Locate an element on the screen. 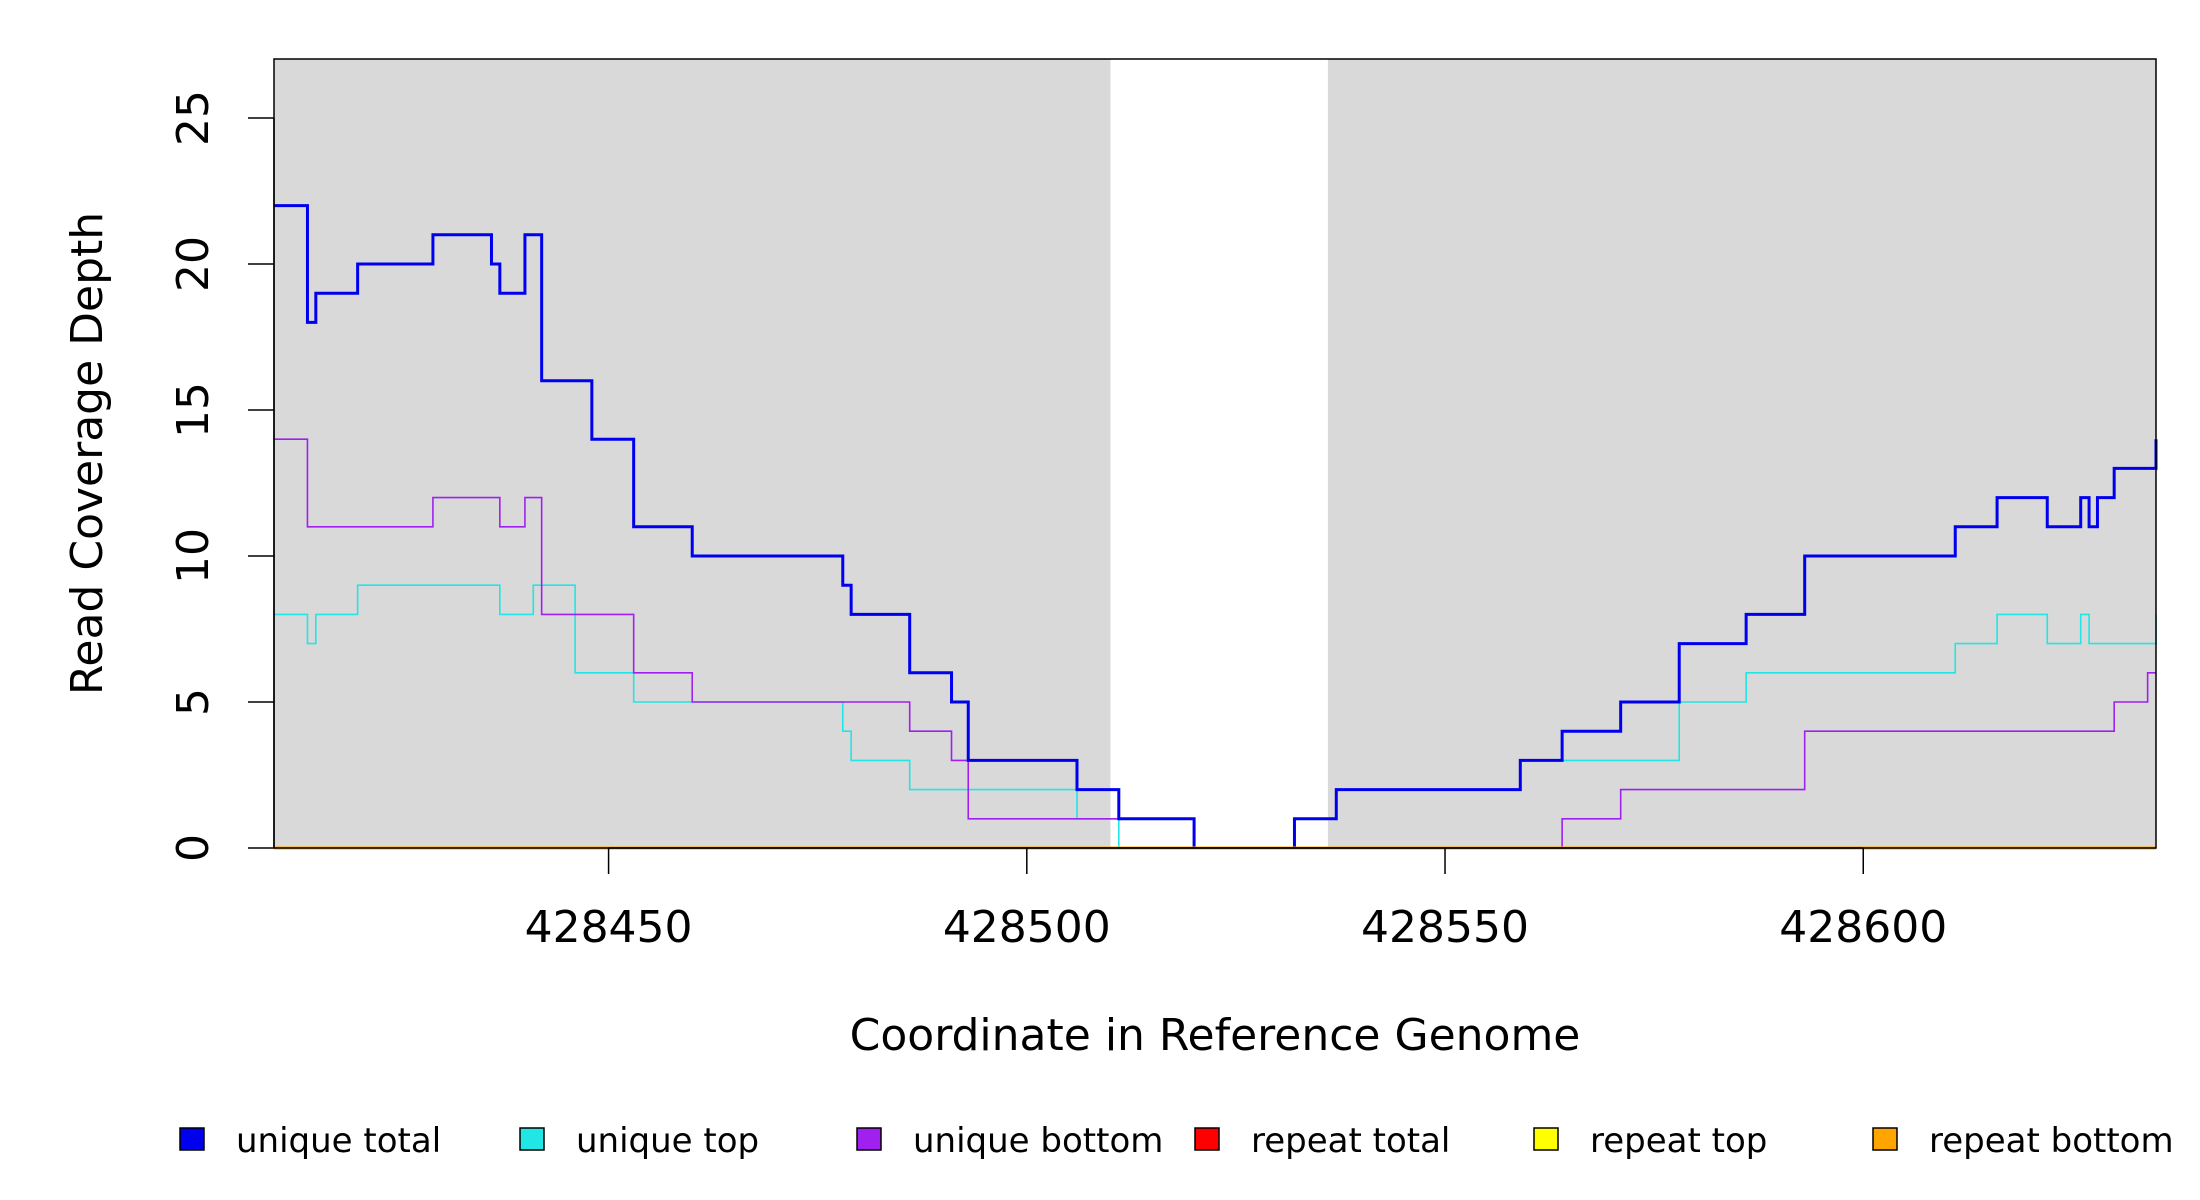 Image resolution: width=2200 pixels, height=1200 pixels. y-tick-label: 10 is located at coordinates (193, 556).